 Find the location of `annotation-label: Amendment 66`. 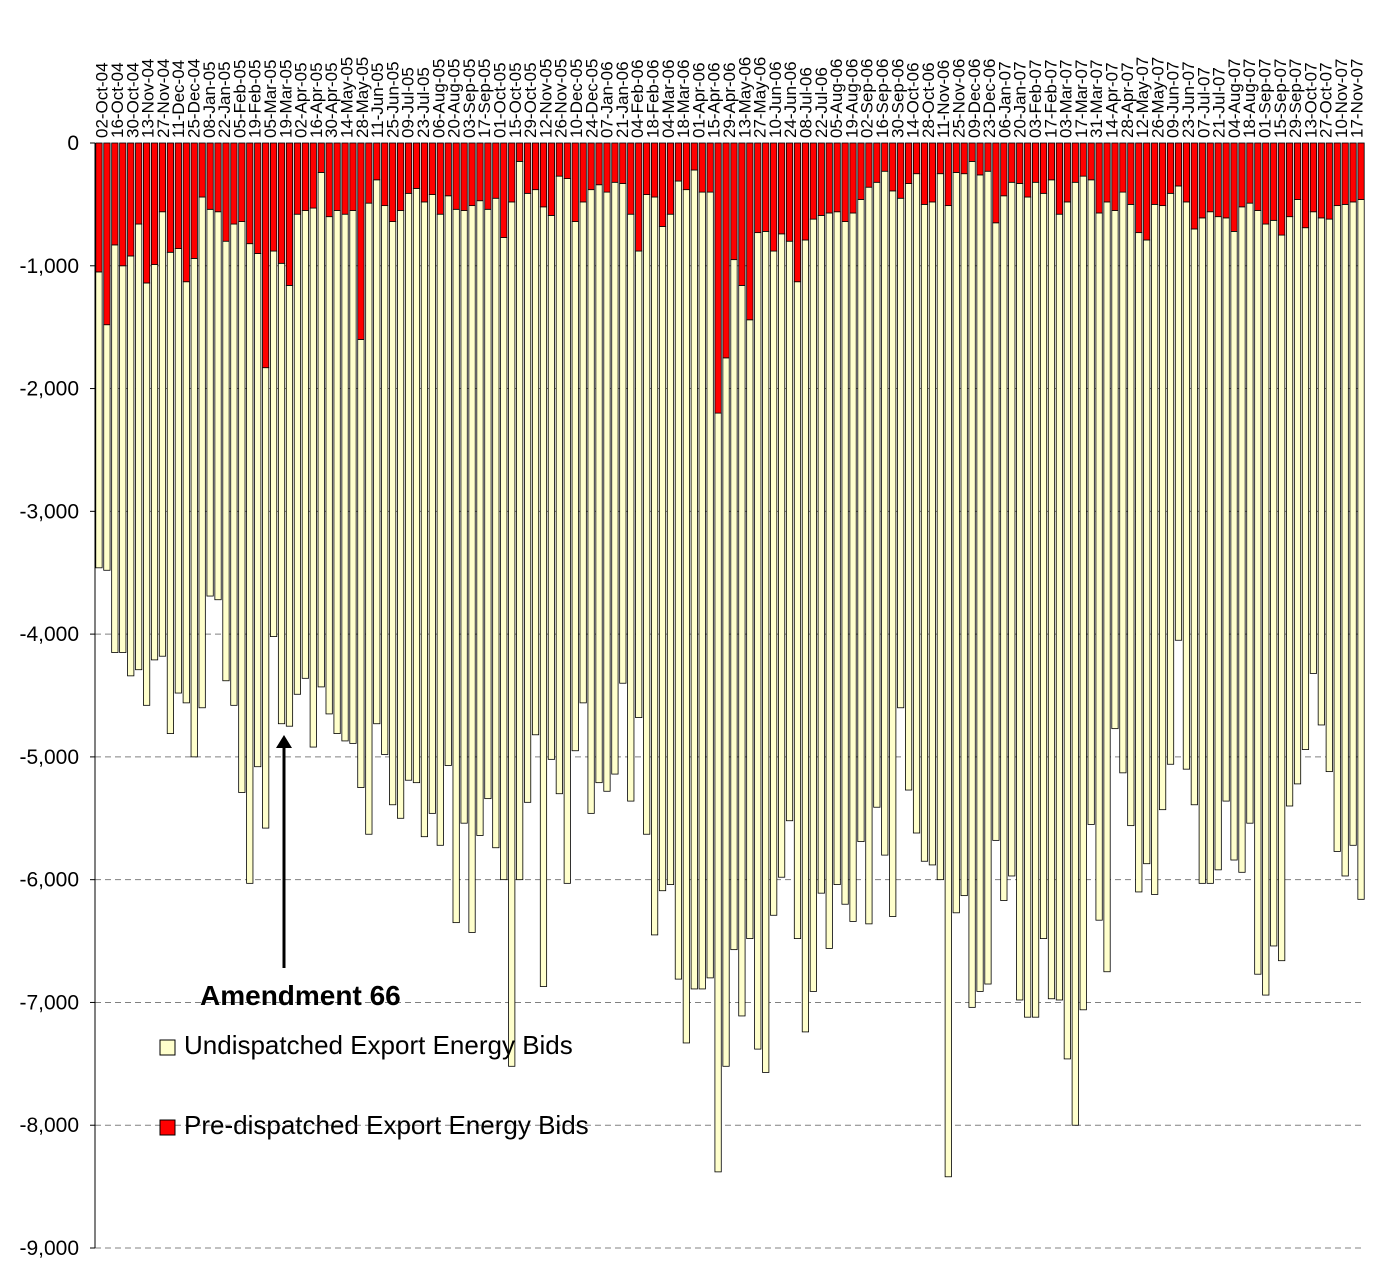

annotation-label: Amendment 66 is located at coordinates (300, 995).